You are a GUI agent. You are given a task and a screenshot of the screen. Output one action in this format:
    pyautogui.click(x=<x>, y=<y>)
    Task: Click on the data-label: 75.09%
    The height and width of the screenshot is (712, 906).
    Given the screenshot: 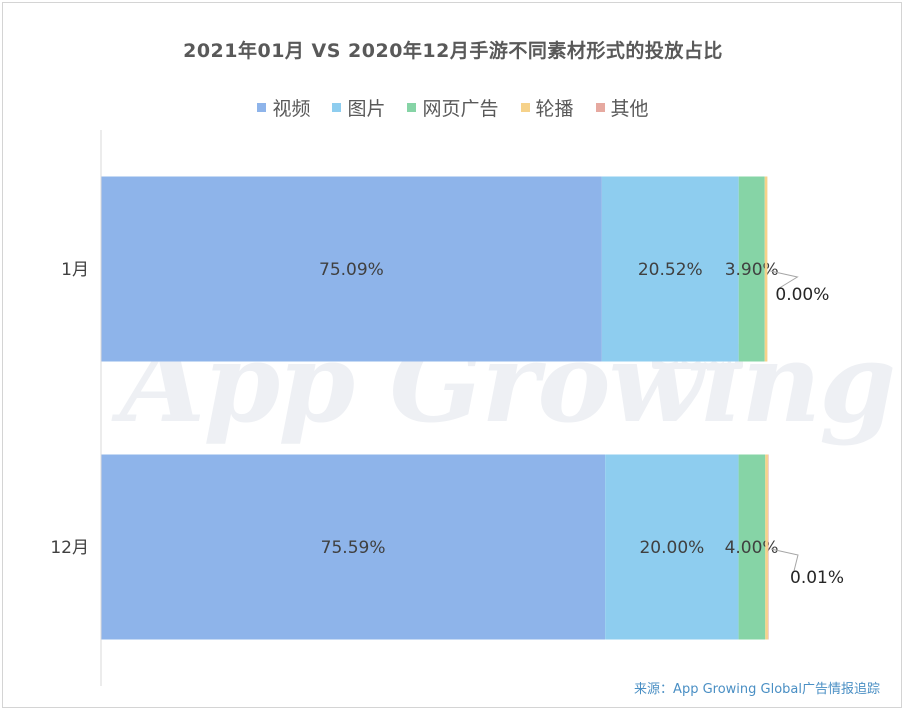 What is the action you would take?
    pyautogui.click(x=351, y=270)
    